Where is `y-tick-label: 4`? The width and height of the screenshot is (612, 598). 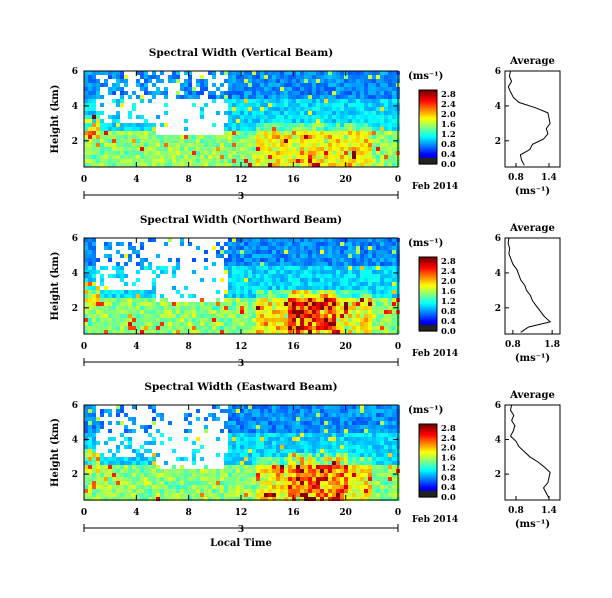
y-tick-label: 4 is located at coordinates (75, 441).